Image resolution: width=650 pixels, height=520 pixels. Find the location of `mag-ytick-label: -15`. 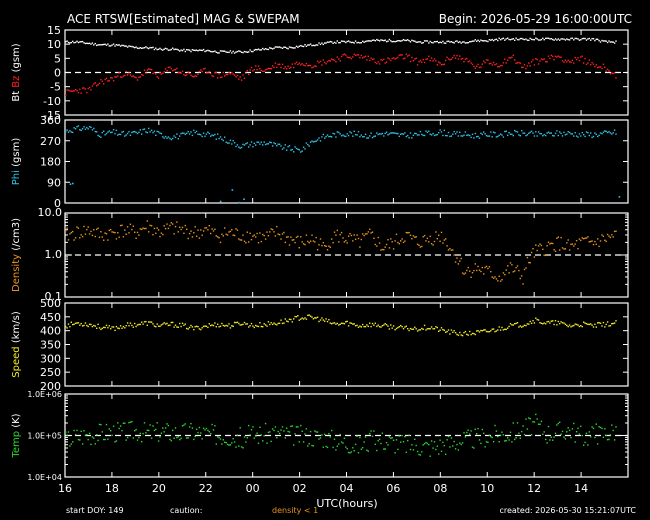

mag-ytick-label: -15 is located at coordinates (52, 115).